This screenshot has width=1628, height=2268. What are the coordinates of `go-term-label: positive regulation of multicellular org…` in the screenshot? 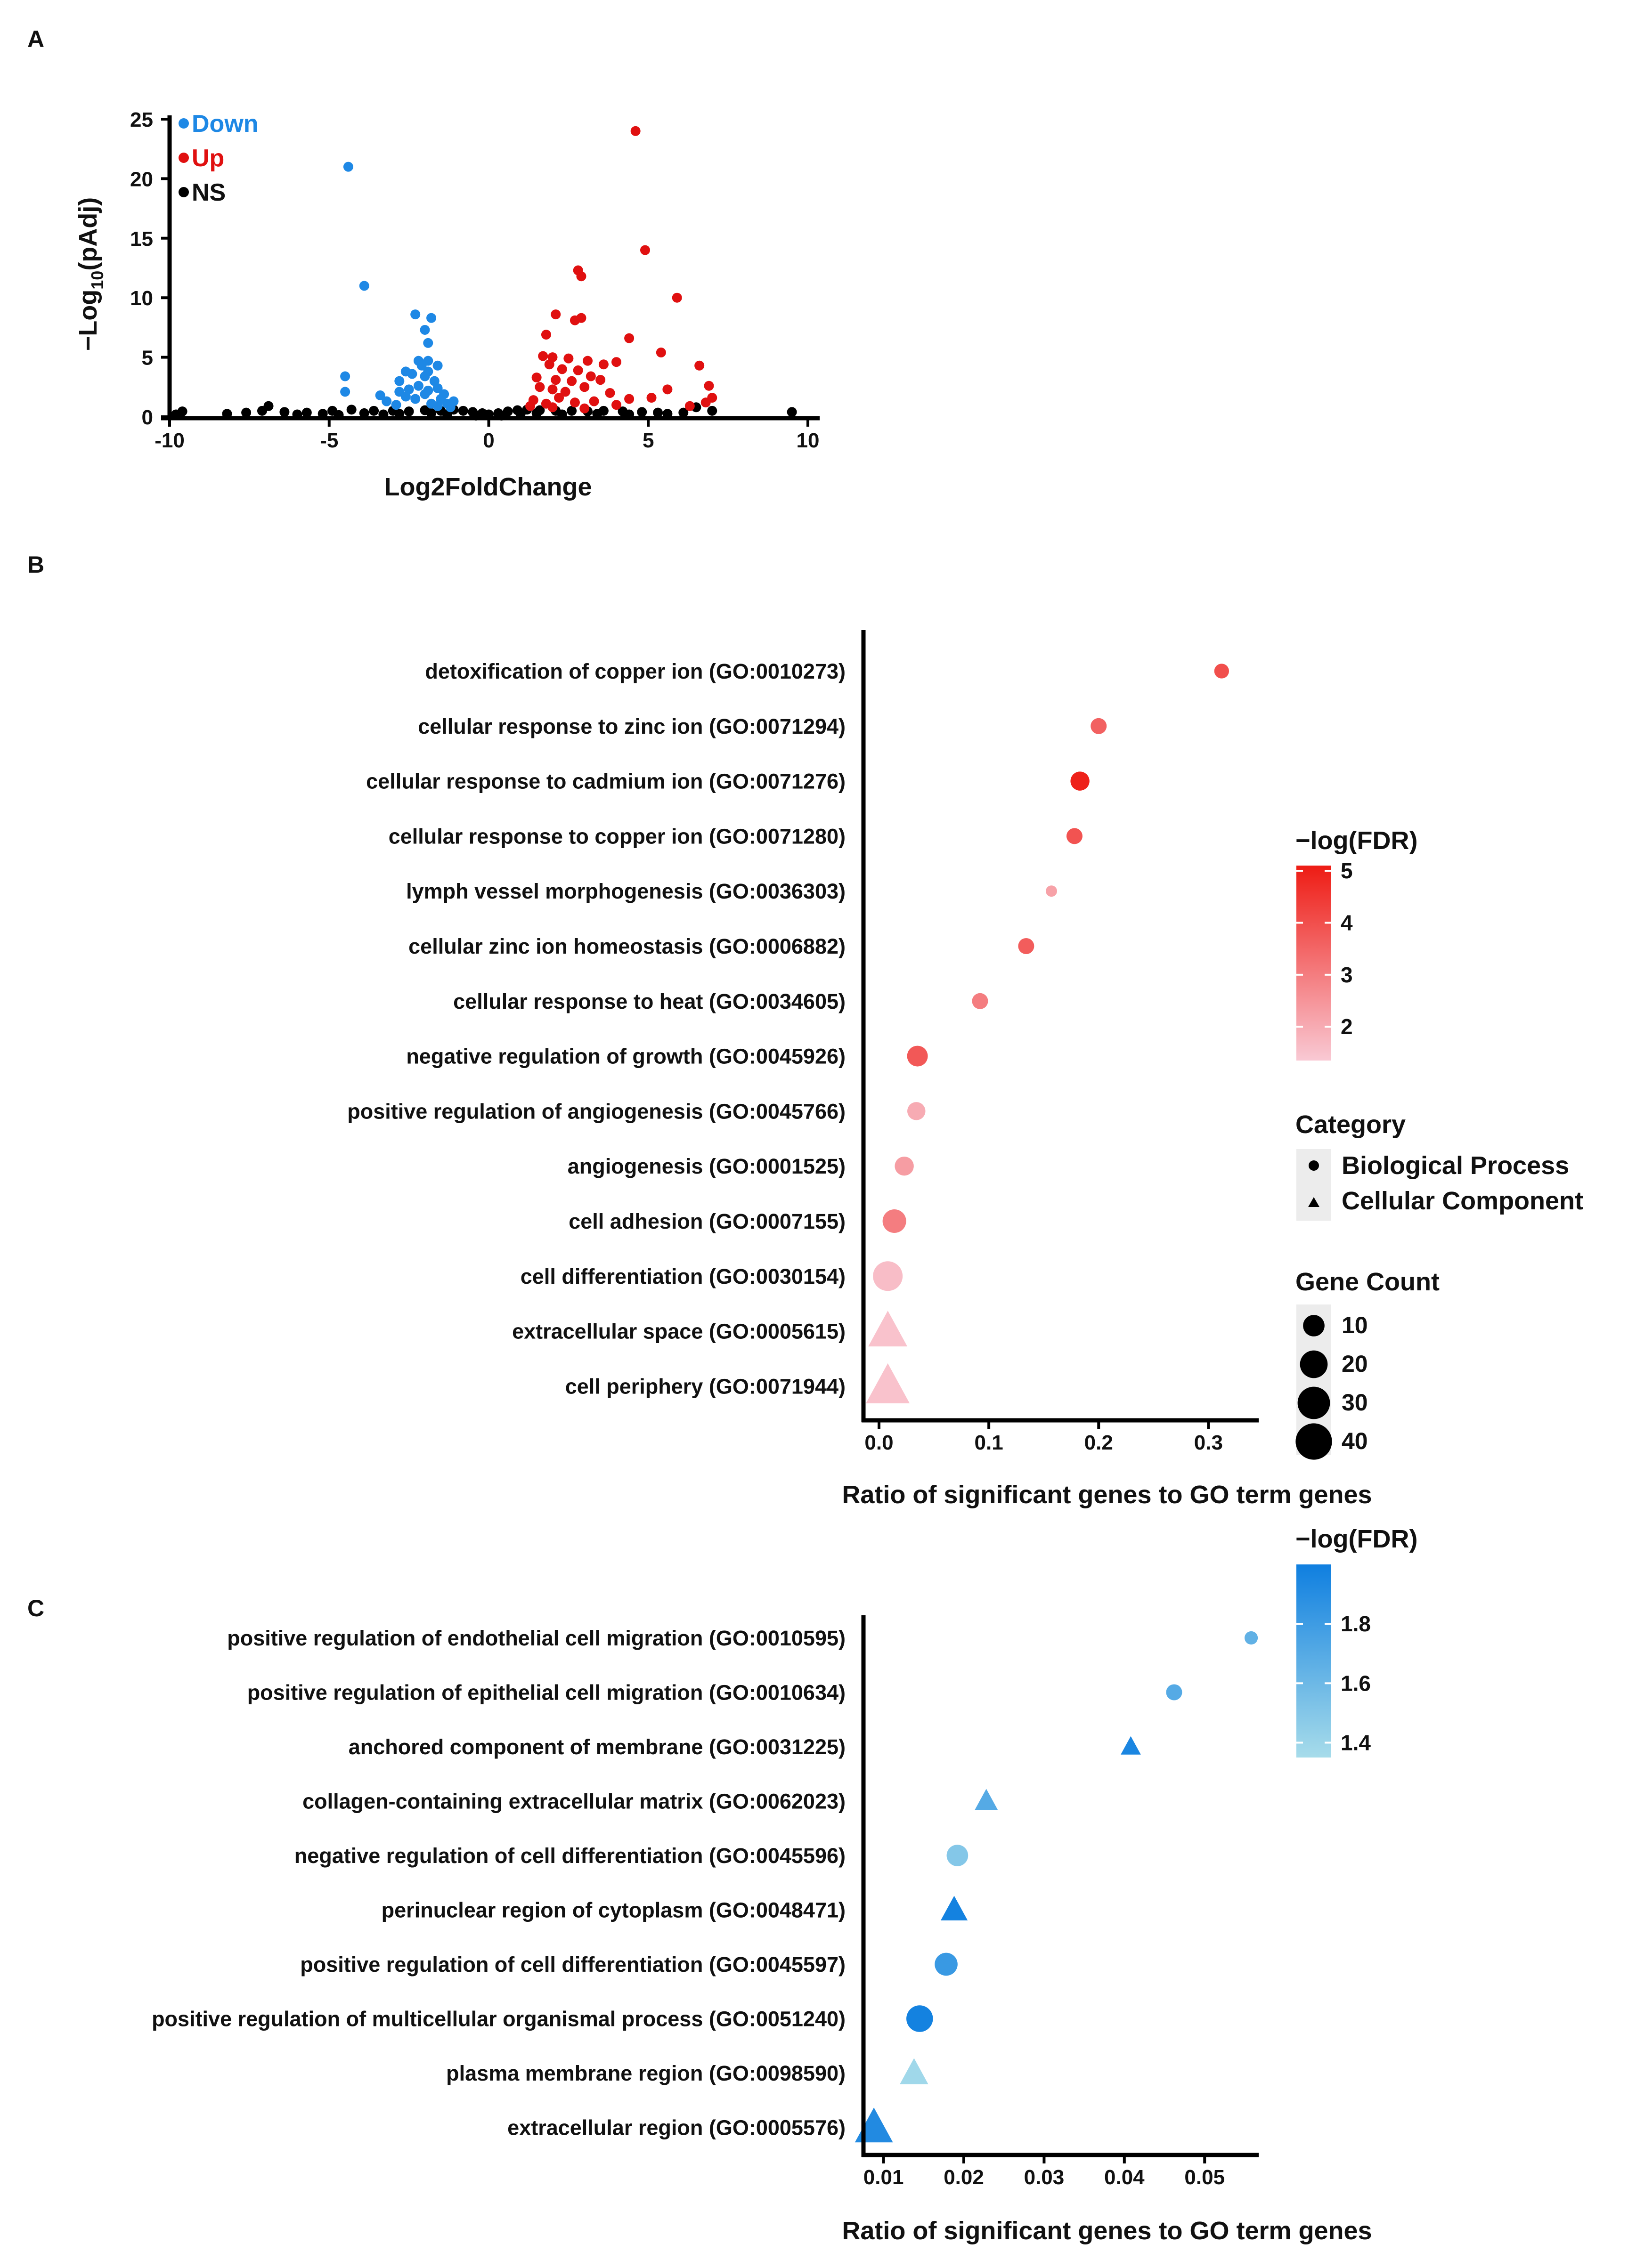 It's located at (499, 2019).